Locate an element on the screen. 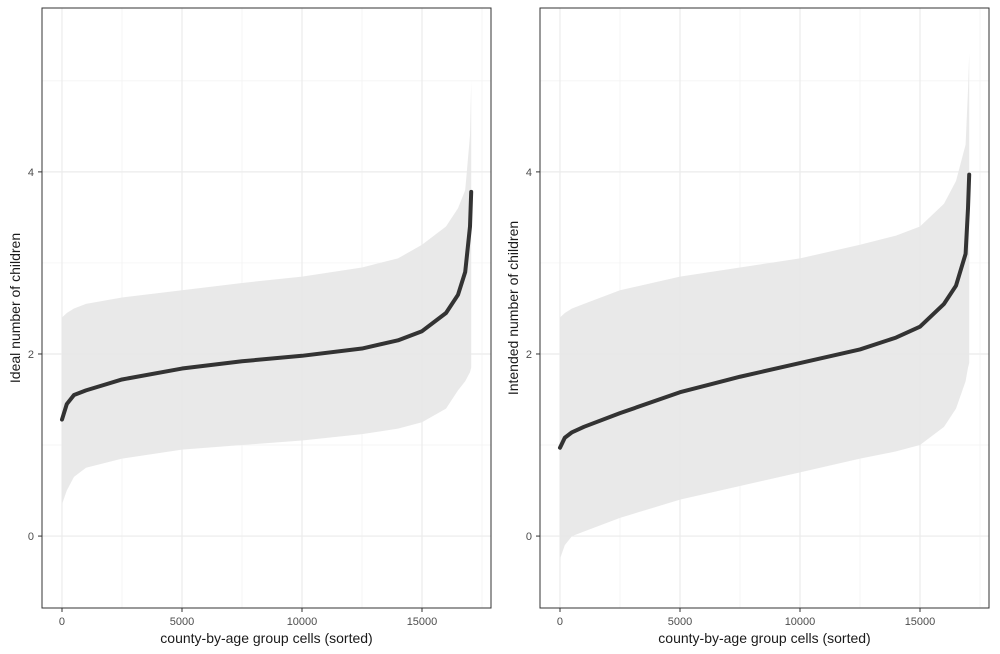 Image resolution: width=1000 pixels, height=654 pixels. estimate-line is located at coordinates (266, 305).